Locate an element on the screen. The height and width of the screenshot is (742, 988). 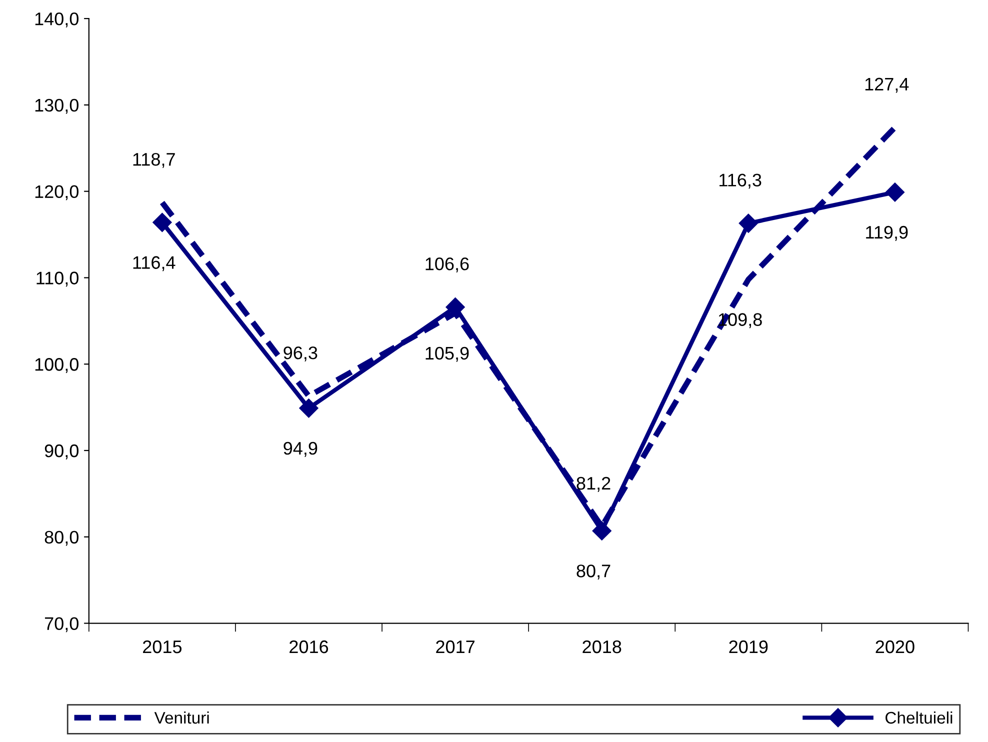
y-tick-label: 90,0 is located at coordinates (61, 452).